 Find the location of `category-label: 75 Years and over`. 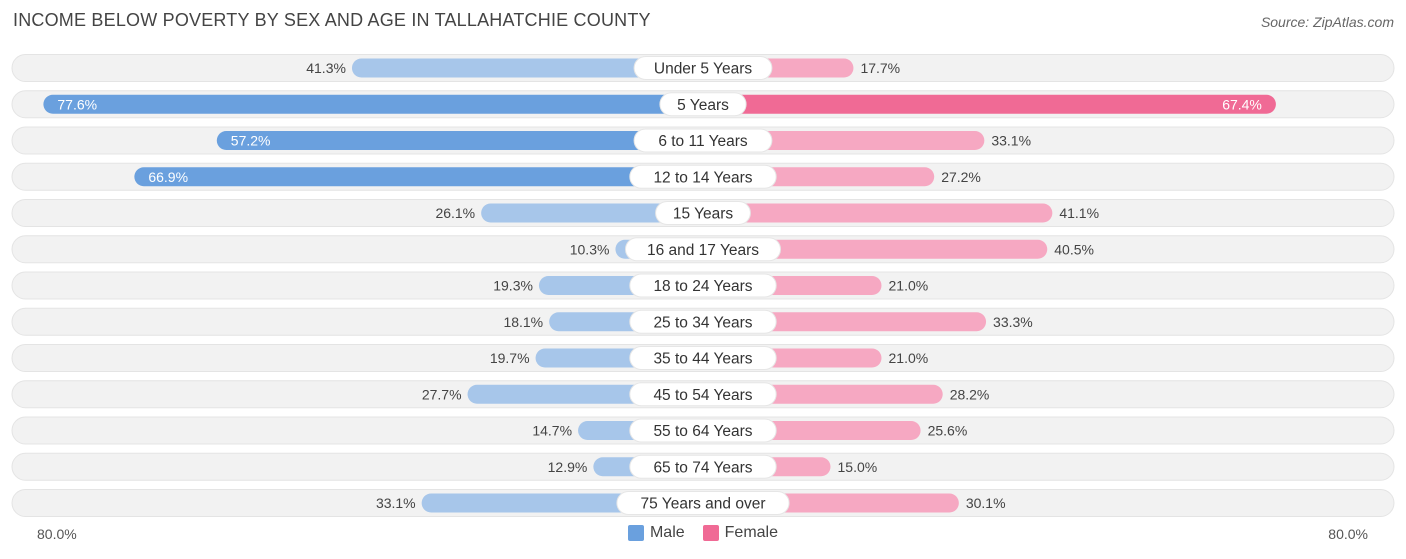

category-label: 75 Years and over is located at coordinates (703, 504).